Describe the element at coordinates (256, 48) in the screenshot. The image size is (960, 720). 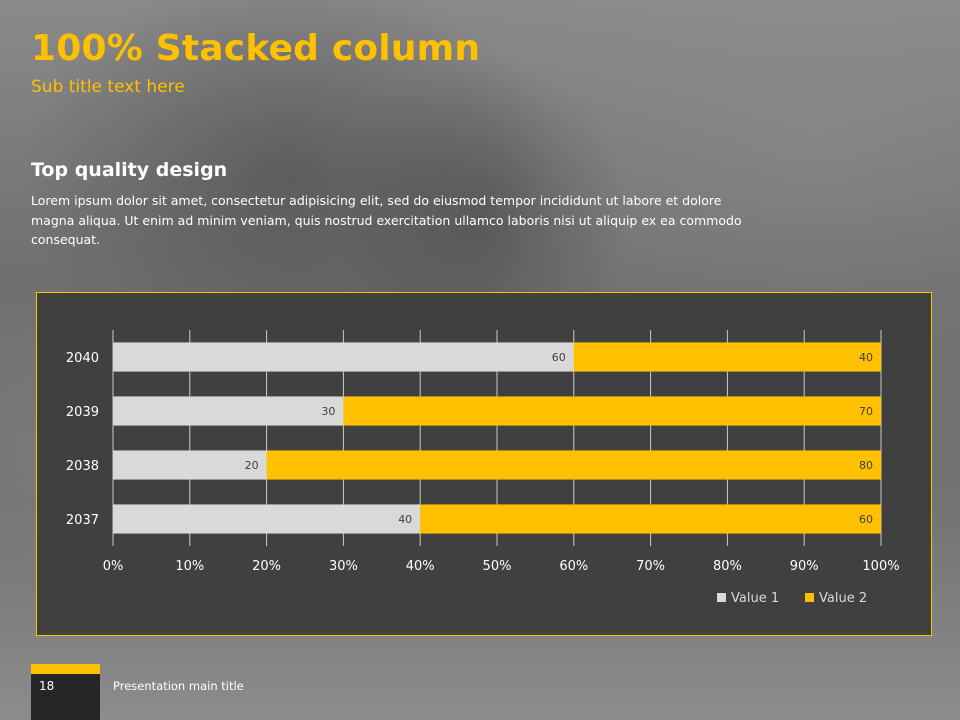
I see `slide-title: 100% Stacked column` at that location.